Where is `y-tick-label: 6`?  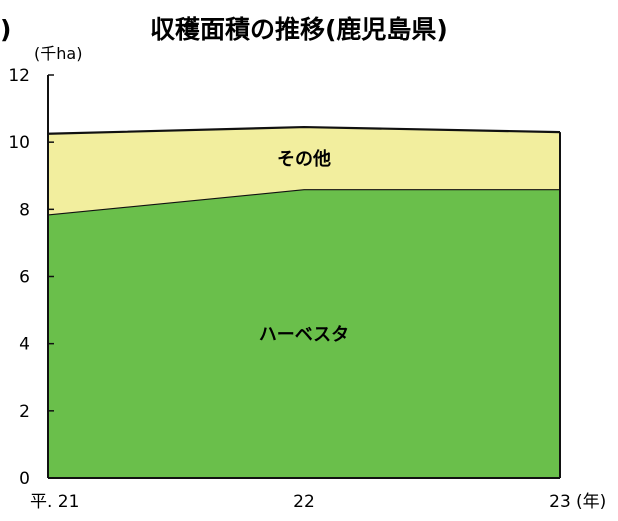 y-tick-label: 6 is located at coordinates (24, 278).